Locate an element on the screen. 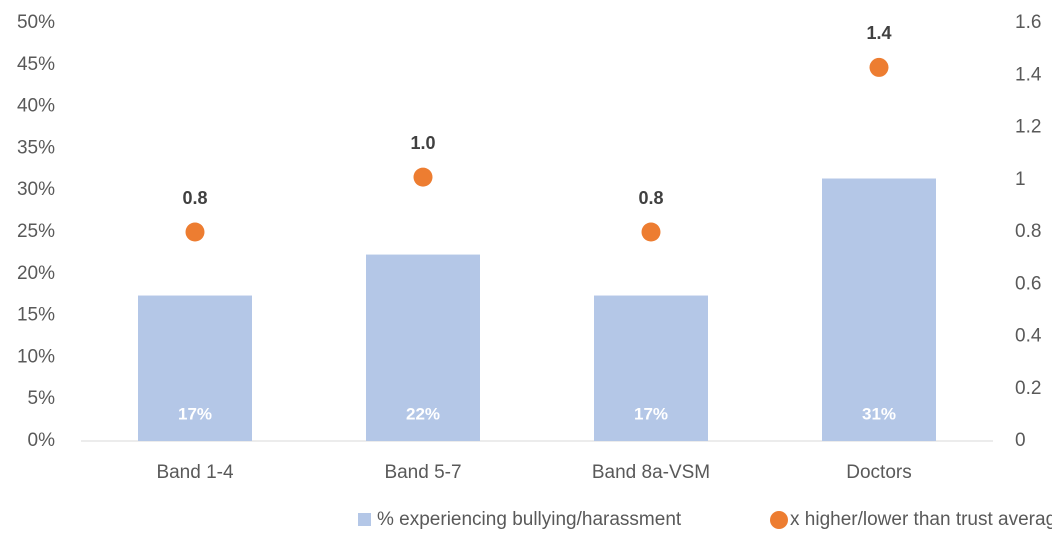  y-tick-label: 0% is located at coordinates (42, 440).